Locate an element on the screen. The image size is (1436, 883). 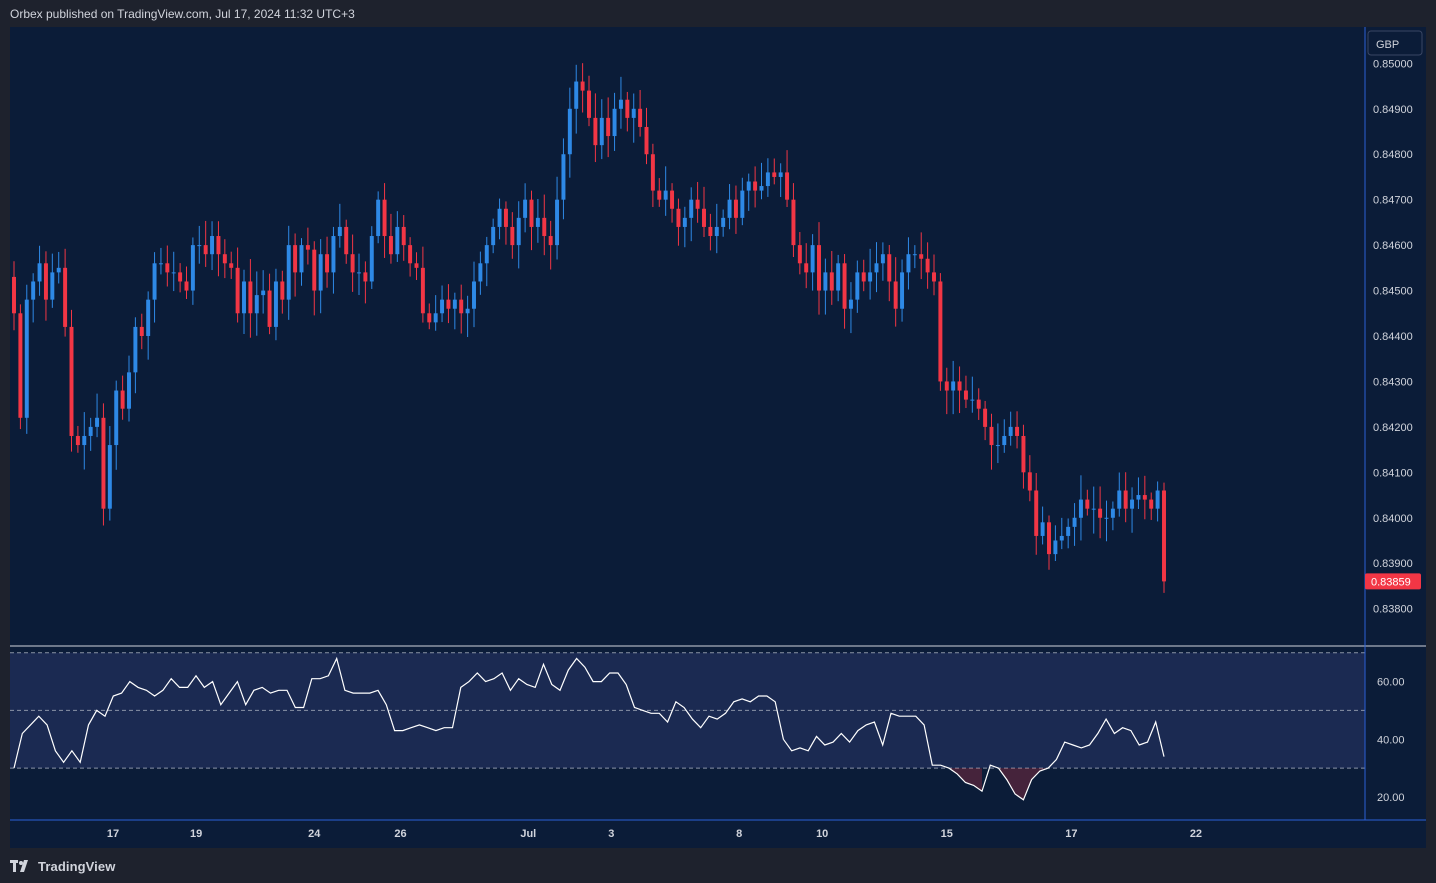
date-tick-label: 10 is located at coordinates (822, 834).